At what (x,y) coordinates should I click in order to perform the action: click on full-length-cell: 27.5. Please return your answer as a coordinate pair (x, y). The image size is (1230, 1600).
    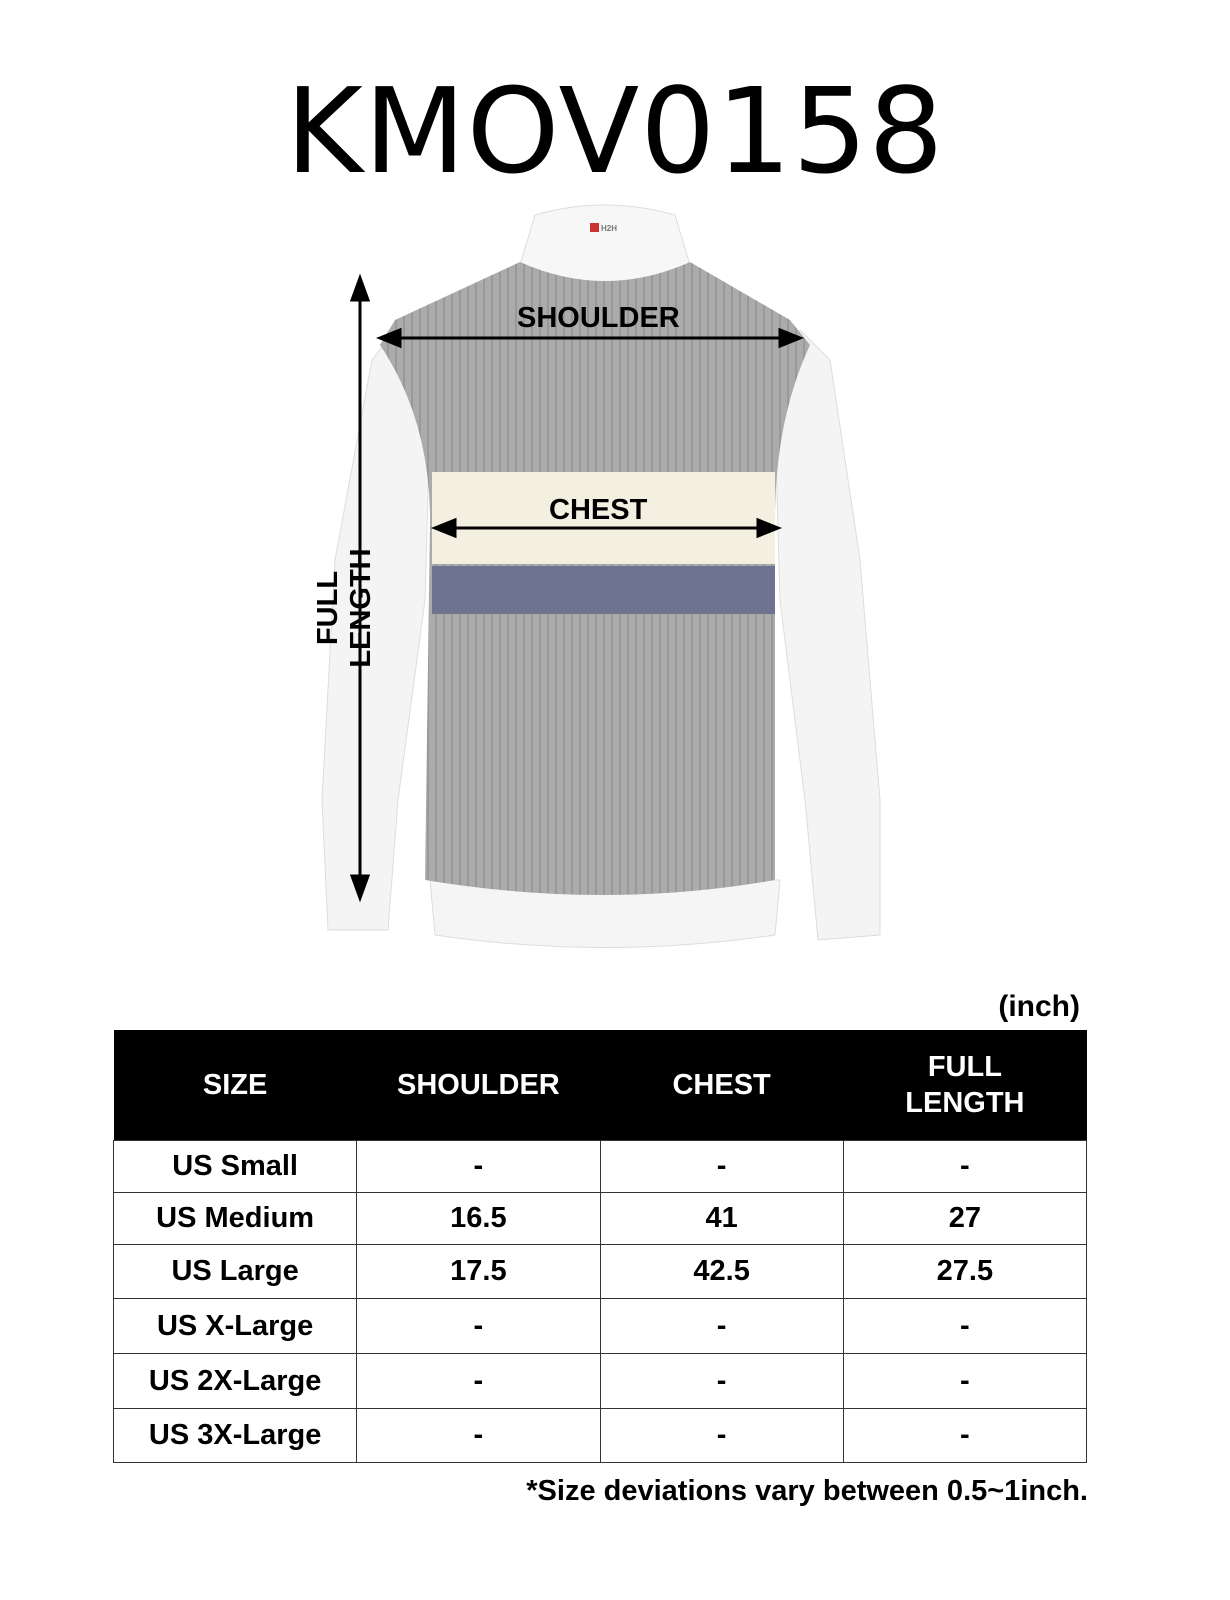
    Looking at the image, I should click on (965, 1271).